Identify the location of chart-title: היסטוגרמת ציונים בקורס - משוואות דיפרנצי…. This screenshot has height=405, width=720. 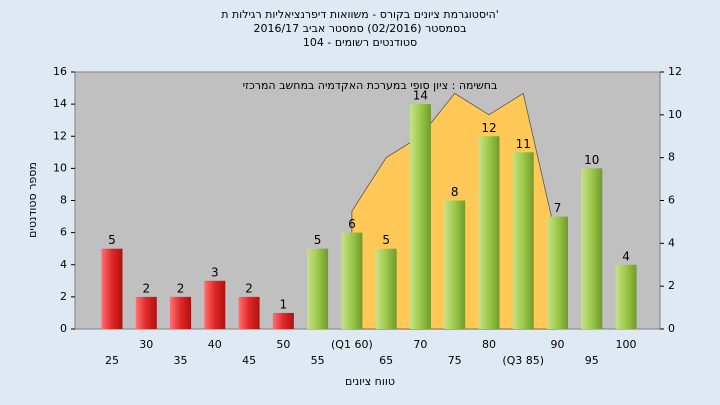
(359, 14).